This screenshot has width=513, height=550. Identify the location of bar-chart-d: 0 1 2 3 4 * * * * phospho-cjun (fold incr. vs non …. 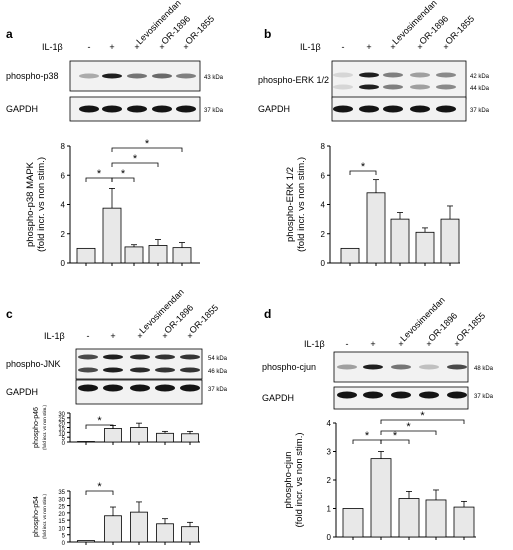
(379, 476).